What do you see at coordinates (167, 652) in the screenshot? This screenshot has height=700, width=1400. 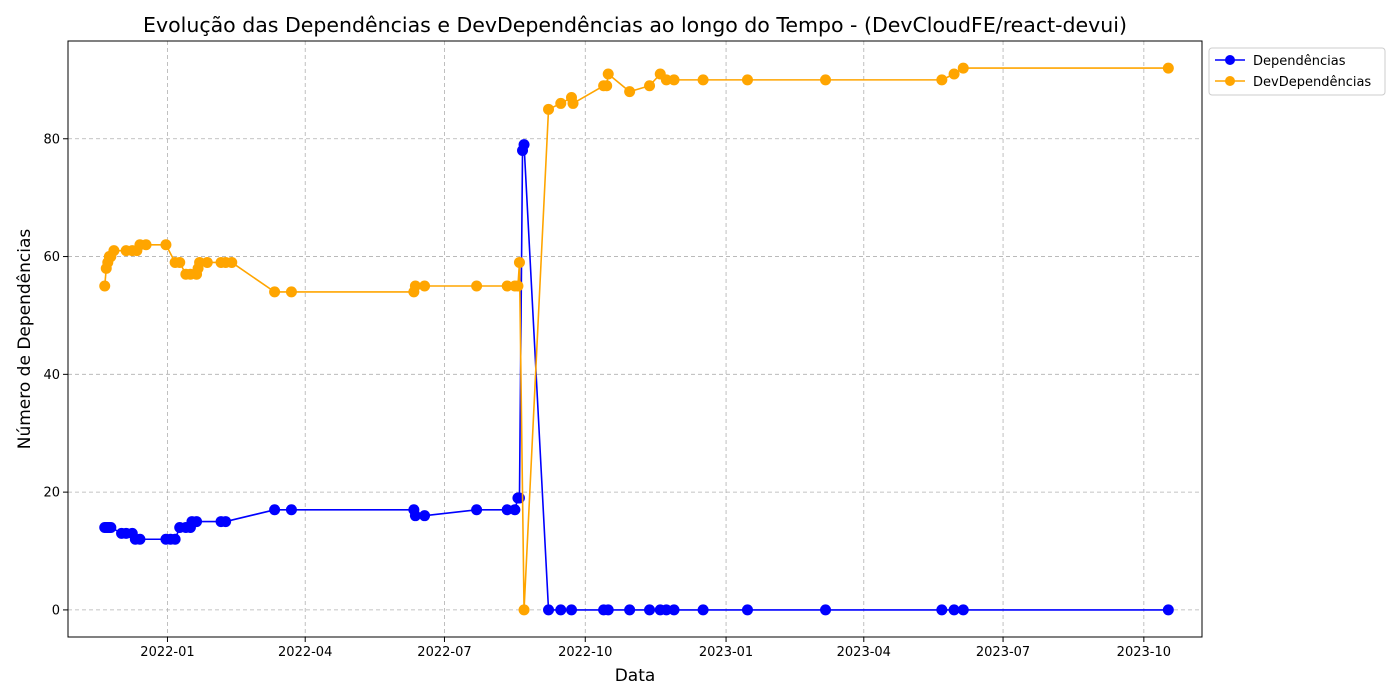 I see `x-tick-label: 2022-01` at bounding box center [167, 652].